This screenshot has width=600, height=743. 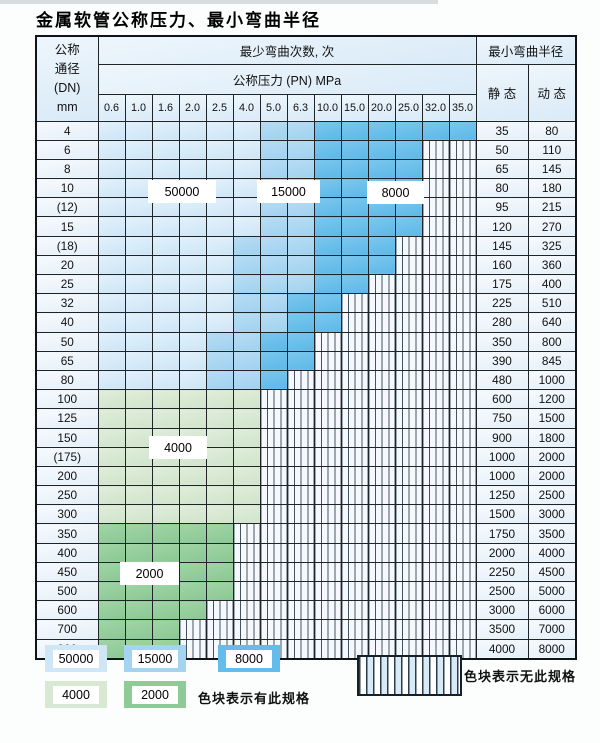 What do you see at coordinates (306, 303) in the screenshot?
I see `table-row: 32 225 510` at bounding box center [306, 303].